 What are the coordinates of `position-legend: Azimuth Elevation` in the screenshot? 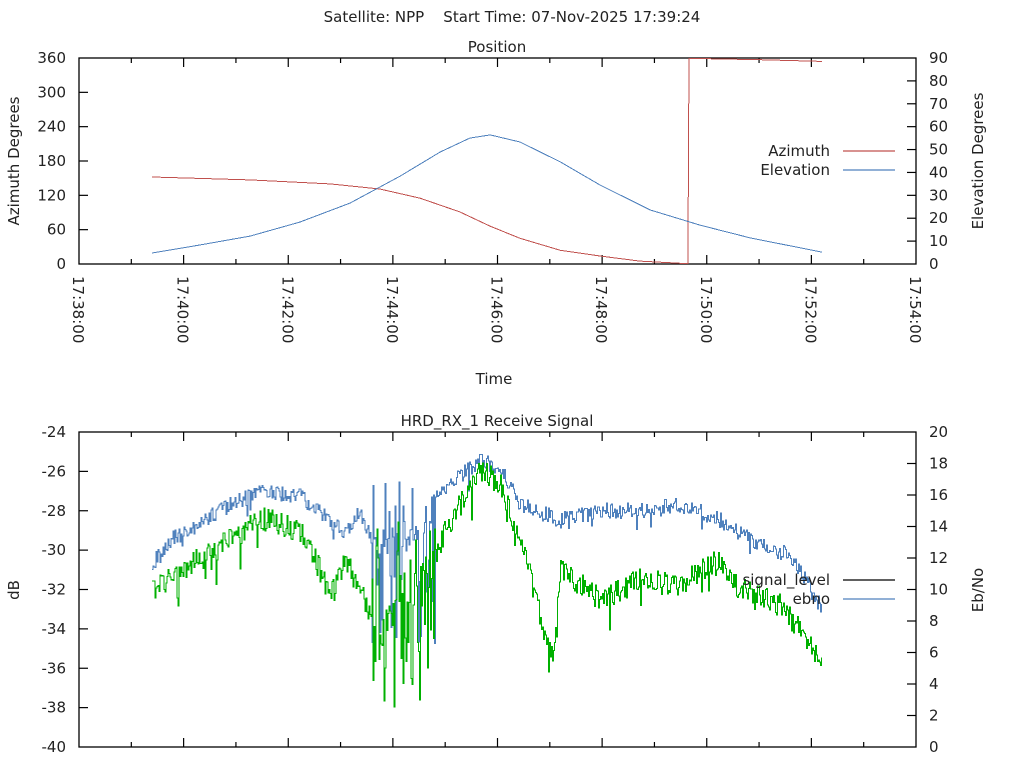 It's located at (827, 160).